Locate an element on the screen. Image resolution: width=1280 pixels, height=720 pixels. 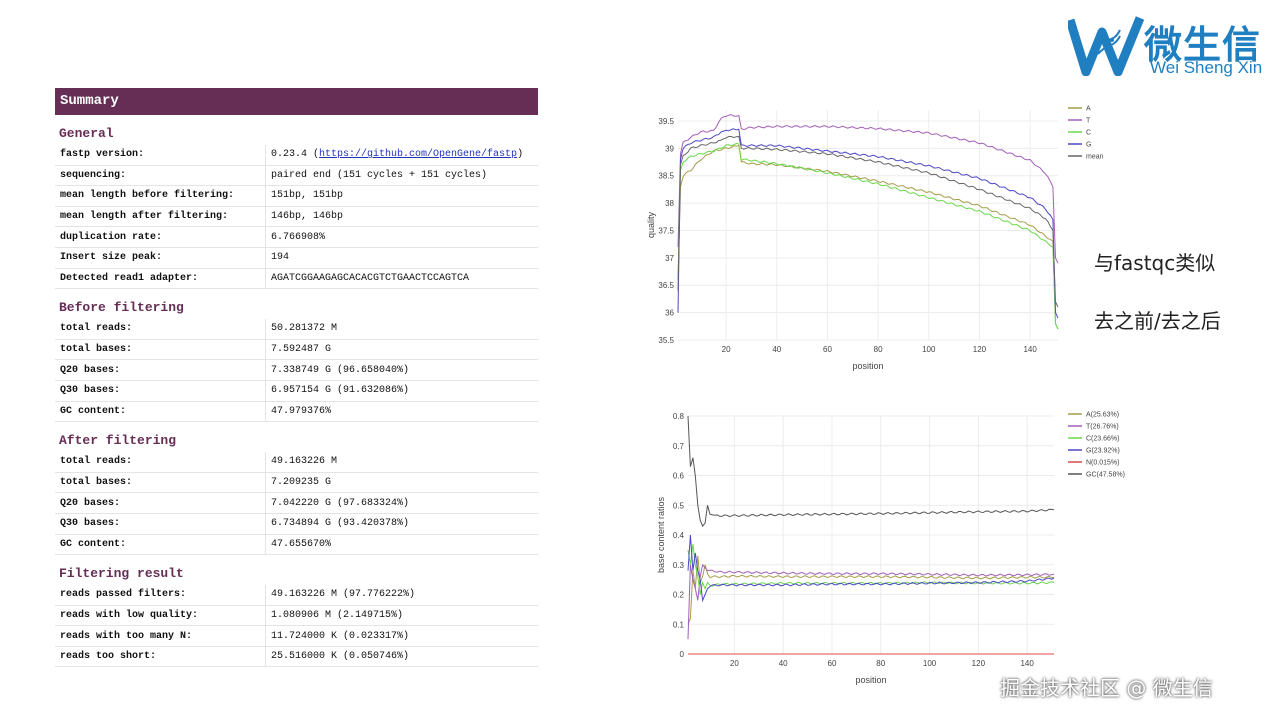
y-tick-label: 0.2 is located at coordinates (679, 595).